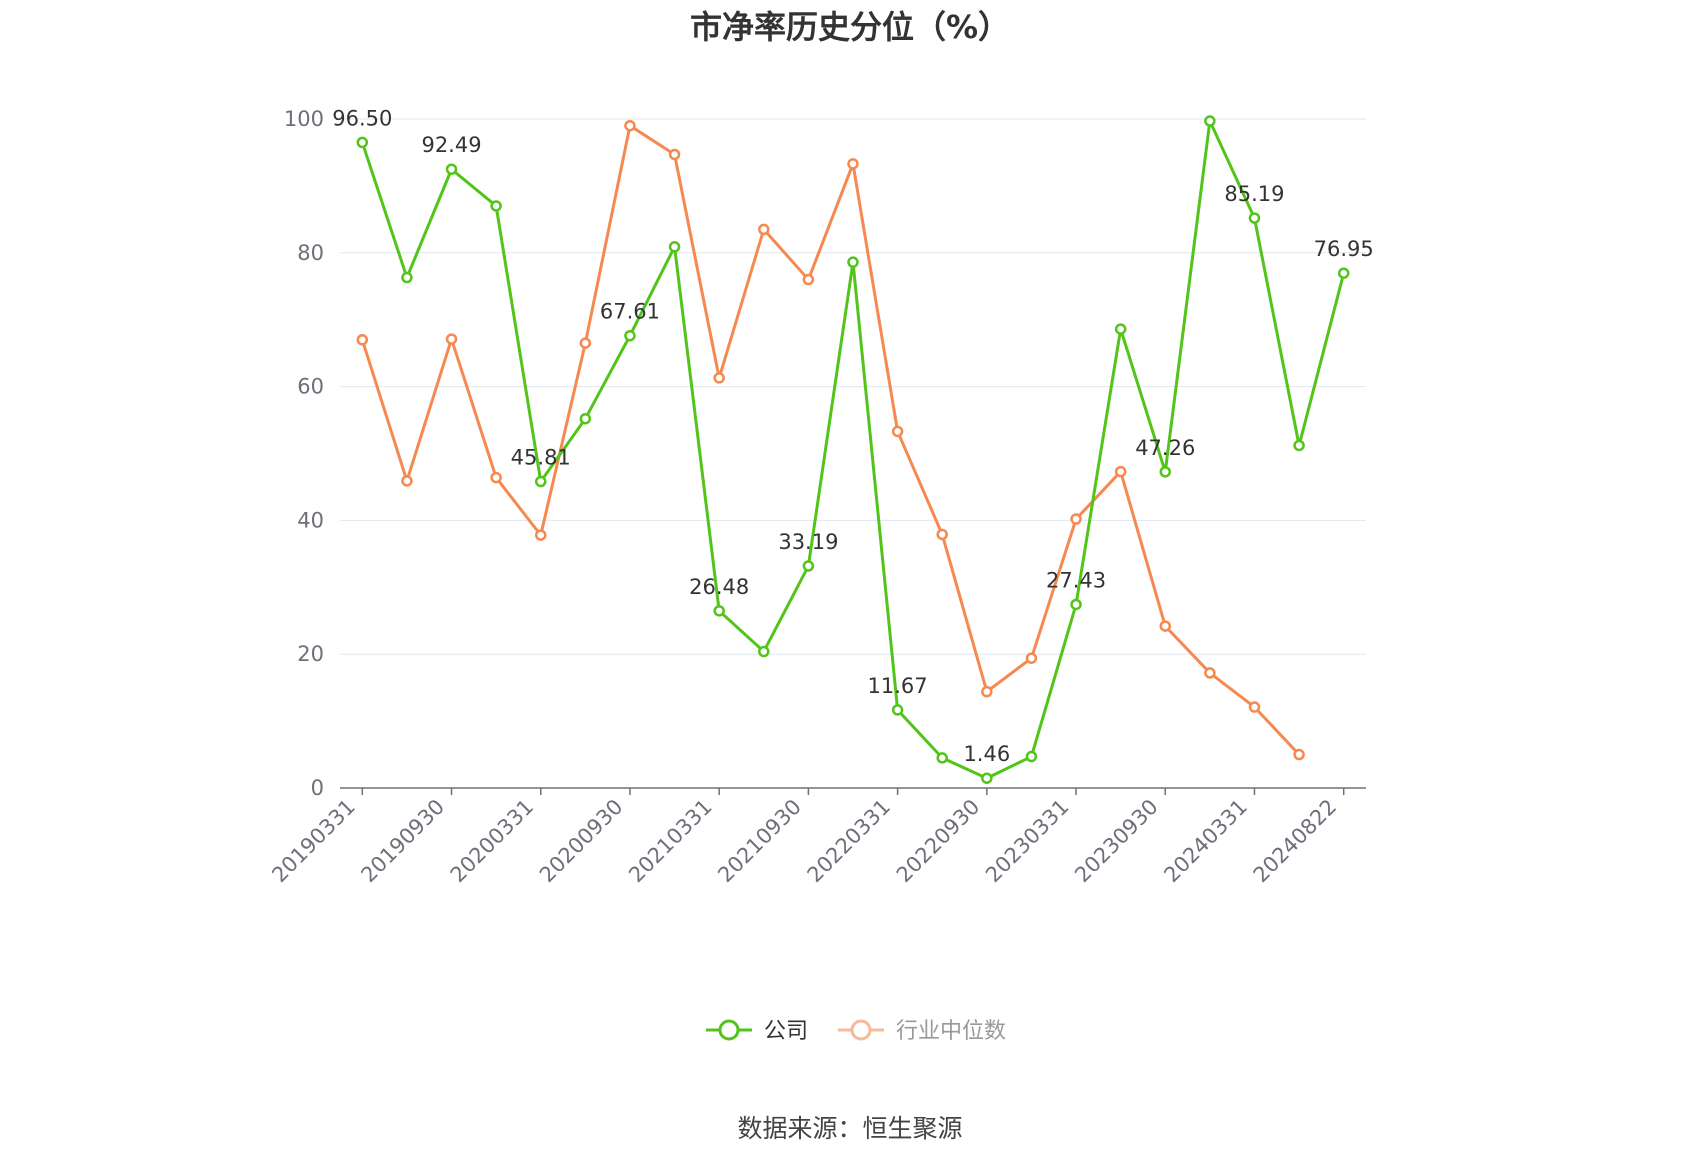  I want to click on x-tick-label: 20190930, so click(403, 841).